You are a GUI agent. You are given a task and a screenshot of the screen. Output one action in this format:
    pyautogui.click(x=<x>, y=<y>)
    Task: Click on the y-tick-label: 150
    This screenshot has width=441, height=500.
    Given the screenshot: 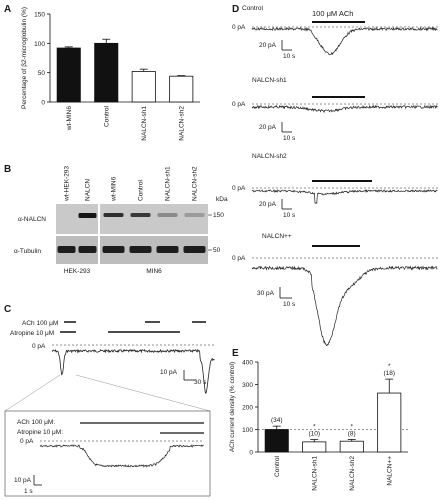 What is the action you would take?
    pyautogui.click(x=39, y=15)
    